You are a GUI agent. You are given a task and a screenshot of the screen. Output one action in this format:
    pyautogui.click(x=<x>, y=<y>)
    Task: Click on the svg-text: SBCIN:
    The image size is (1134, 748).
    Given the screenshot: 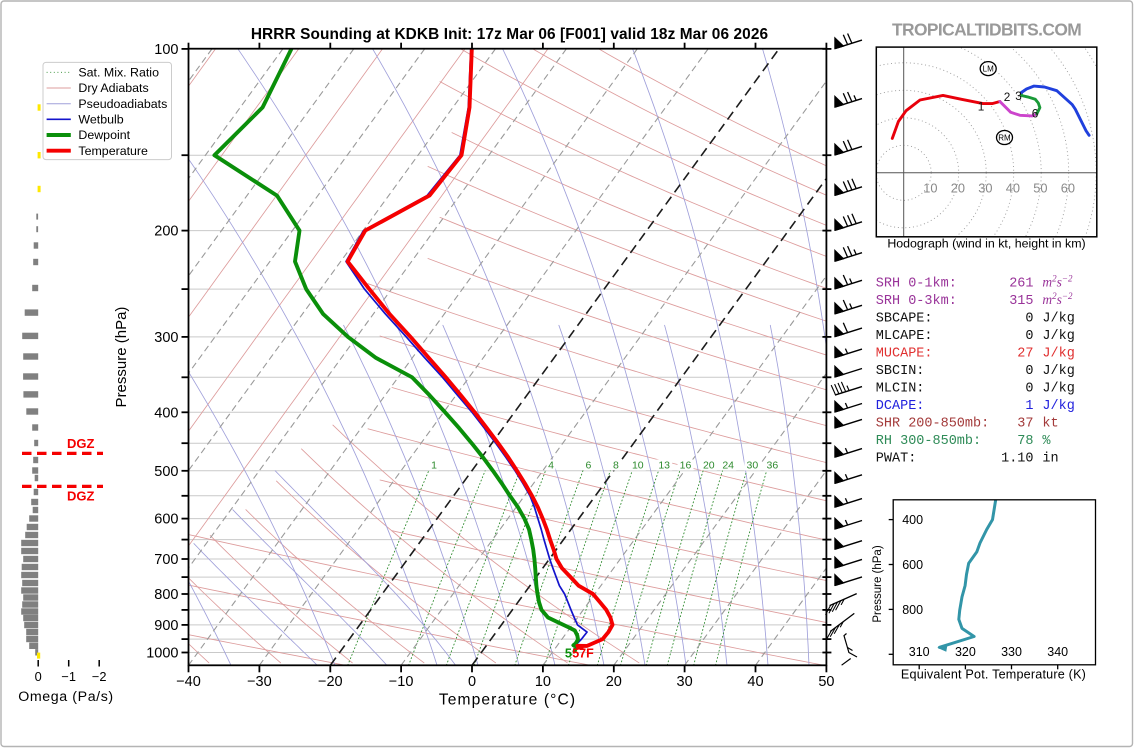 What is the action you would take?
    pyautogui.click(x=900, y=371)
    